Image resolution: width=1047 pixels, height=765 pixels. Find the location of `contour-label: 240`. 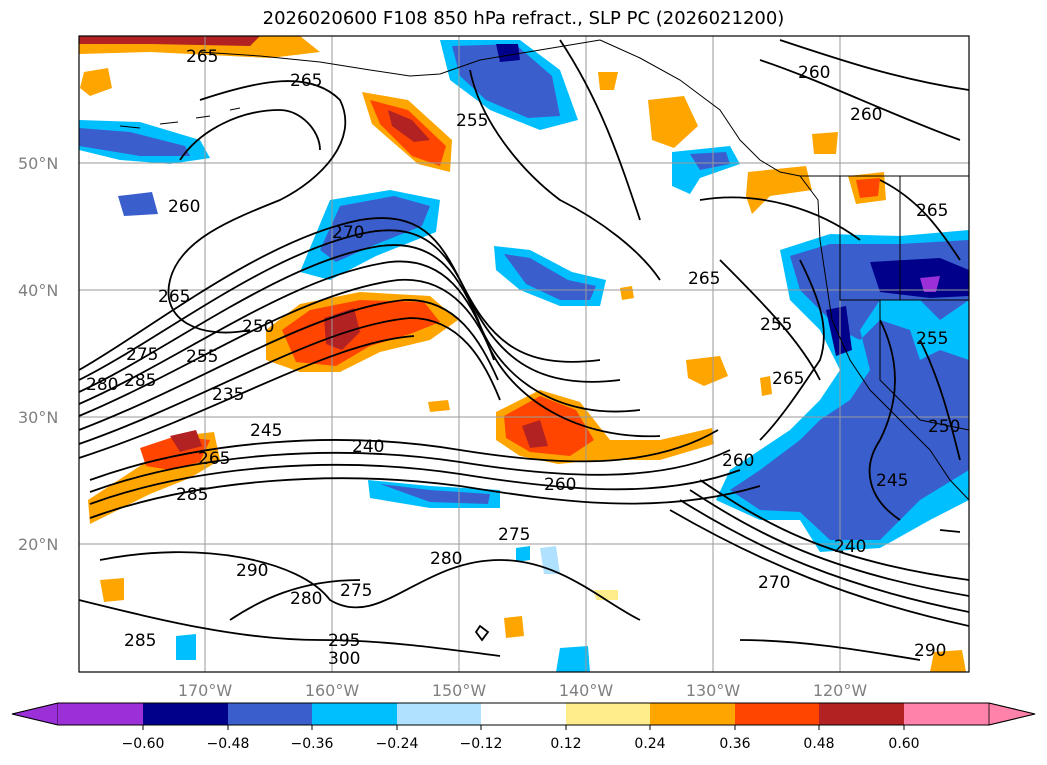

contour-label: 240 is located at coordinates (850, 547).